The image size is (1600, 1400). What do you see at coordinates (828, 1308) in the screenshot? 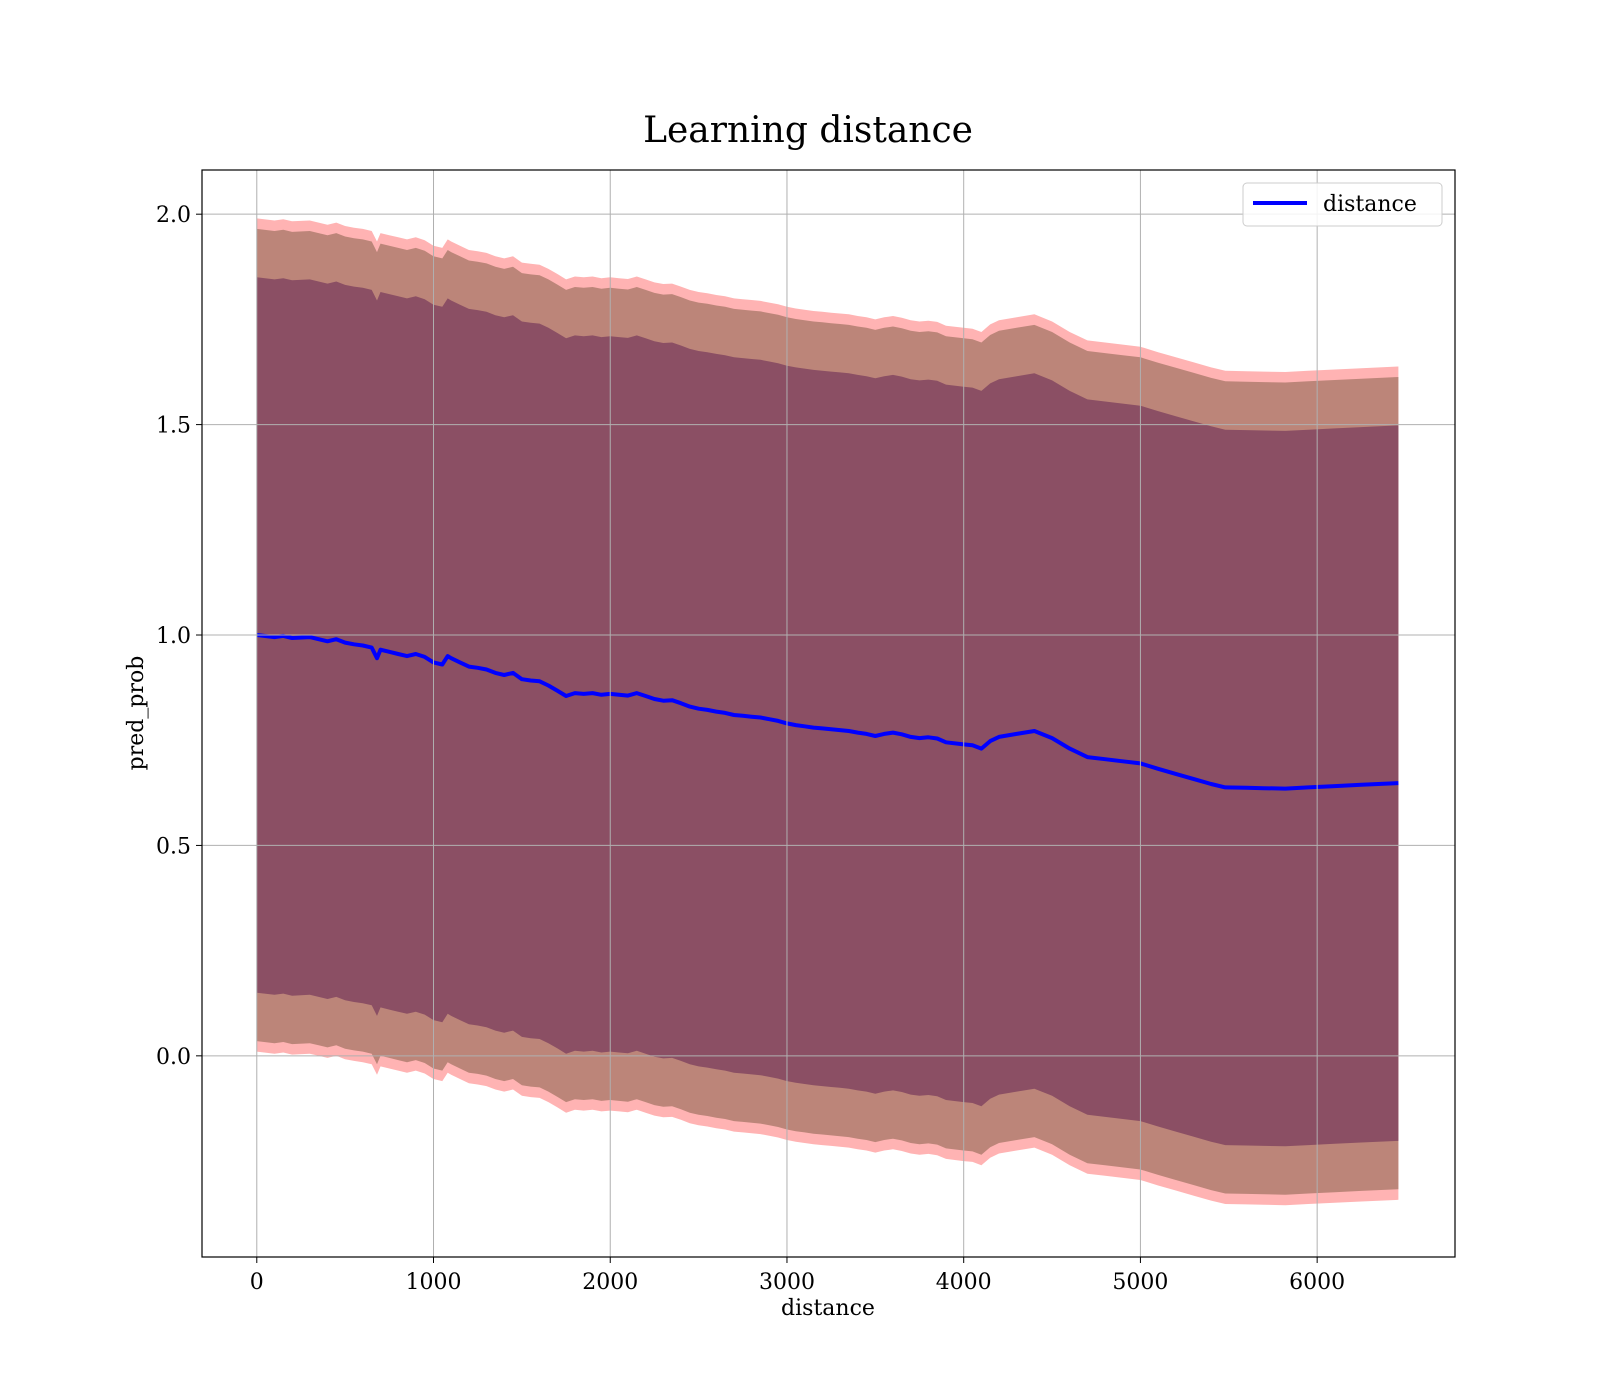
I see `x-axis-label: distance` at bounding box center [828, 1308].